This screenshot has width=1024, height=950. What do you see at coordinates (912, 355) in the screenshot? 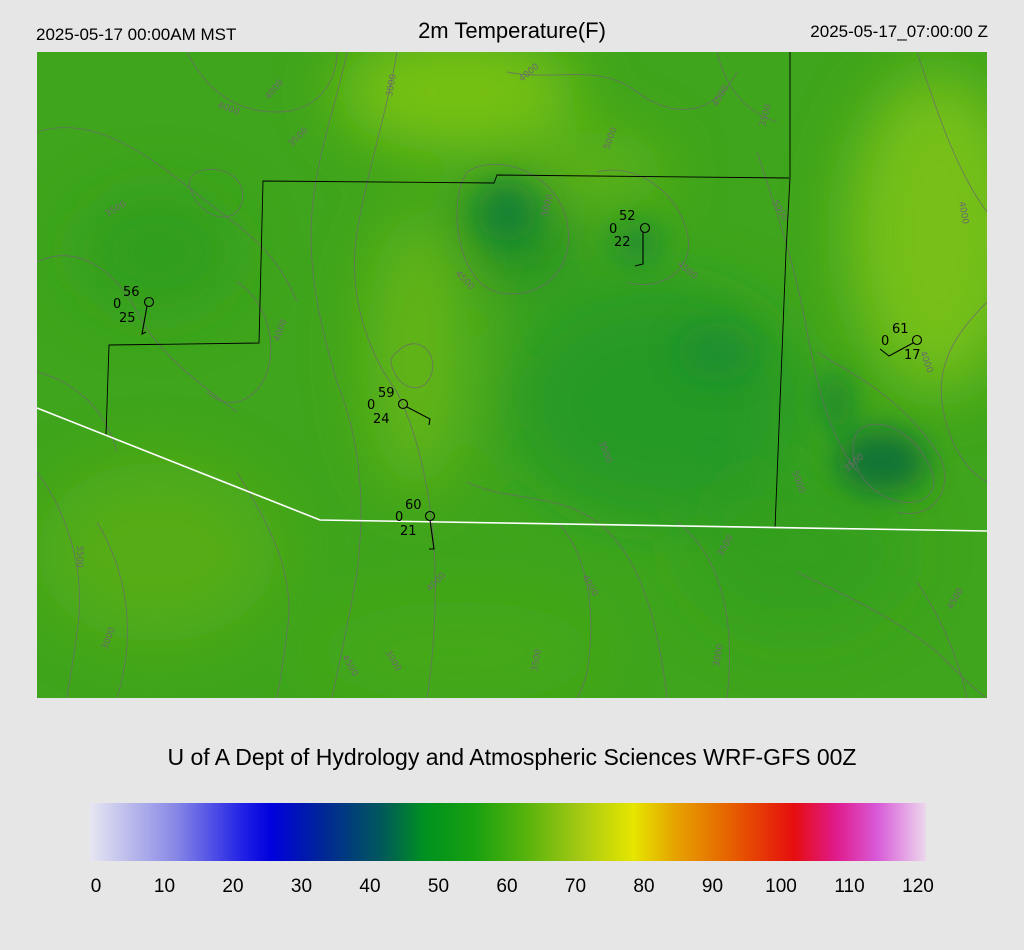
I see `station-dew: 17` at bounding box center [912, 355].